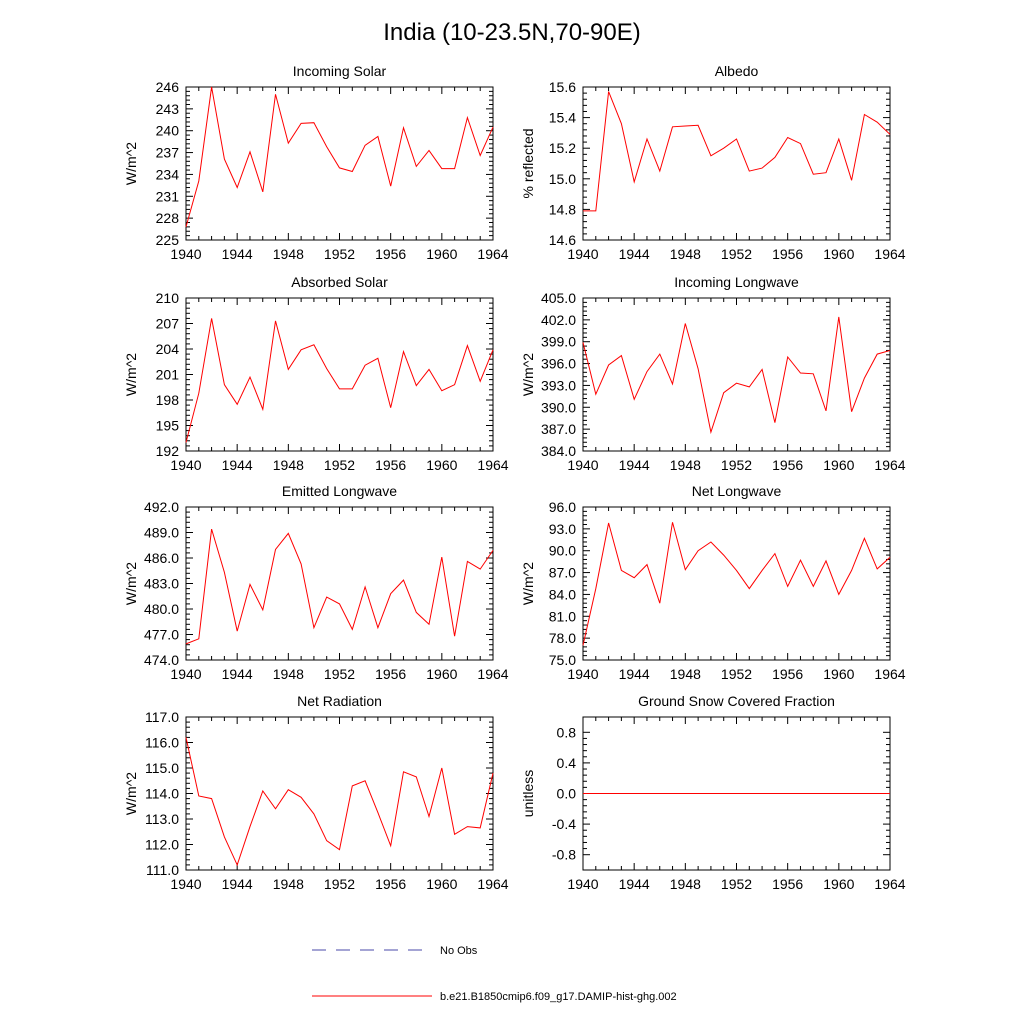  What do you see at coordinates (562, 507) in the screenshot?
I see `y-tick-label: 96.0` at bounding box center [562, 507].